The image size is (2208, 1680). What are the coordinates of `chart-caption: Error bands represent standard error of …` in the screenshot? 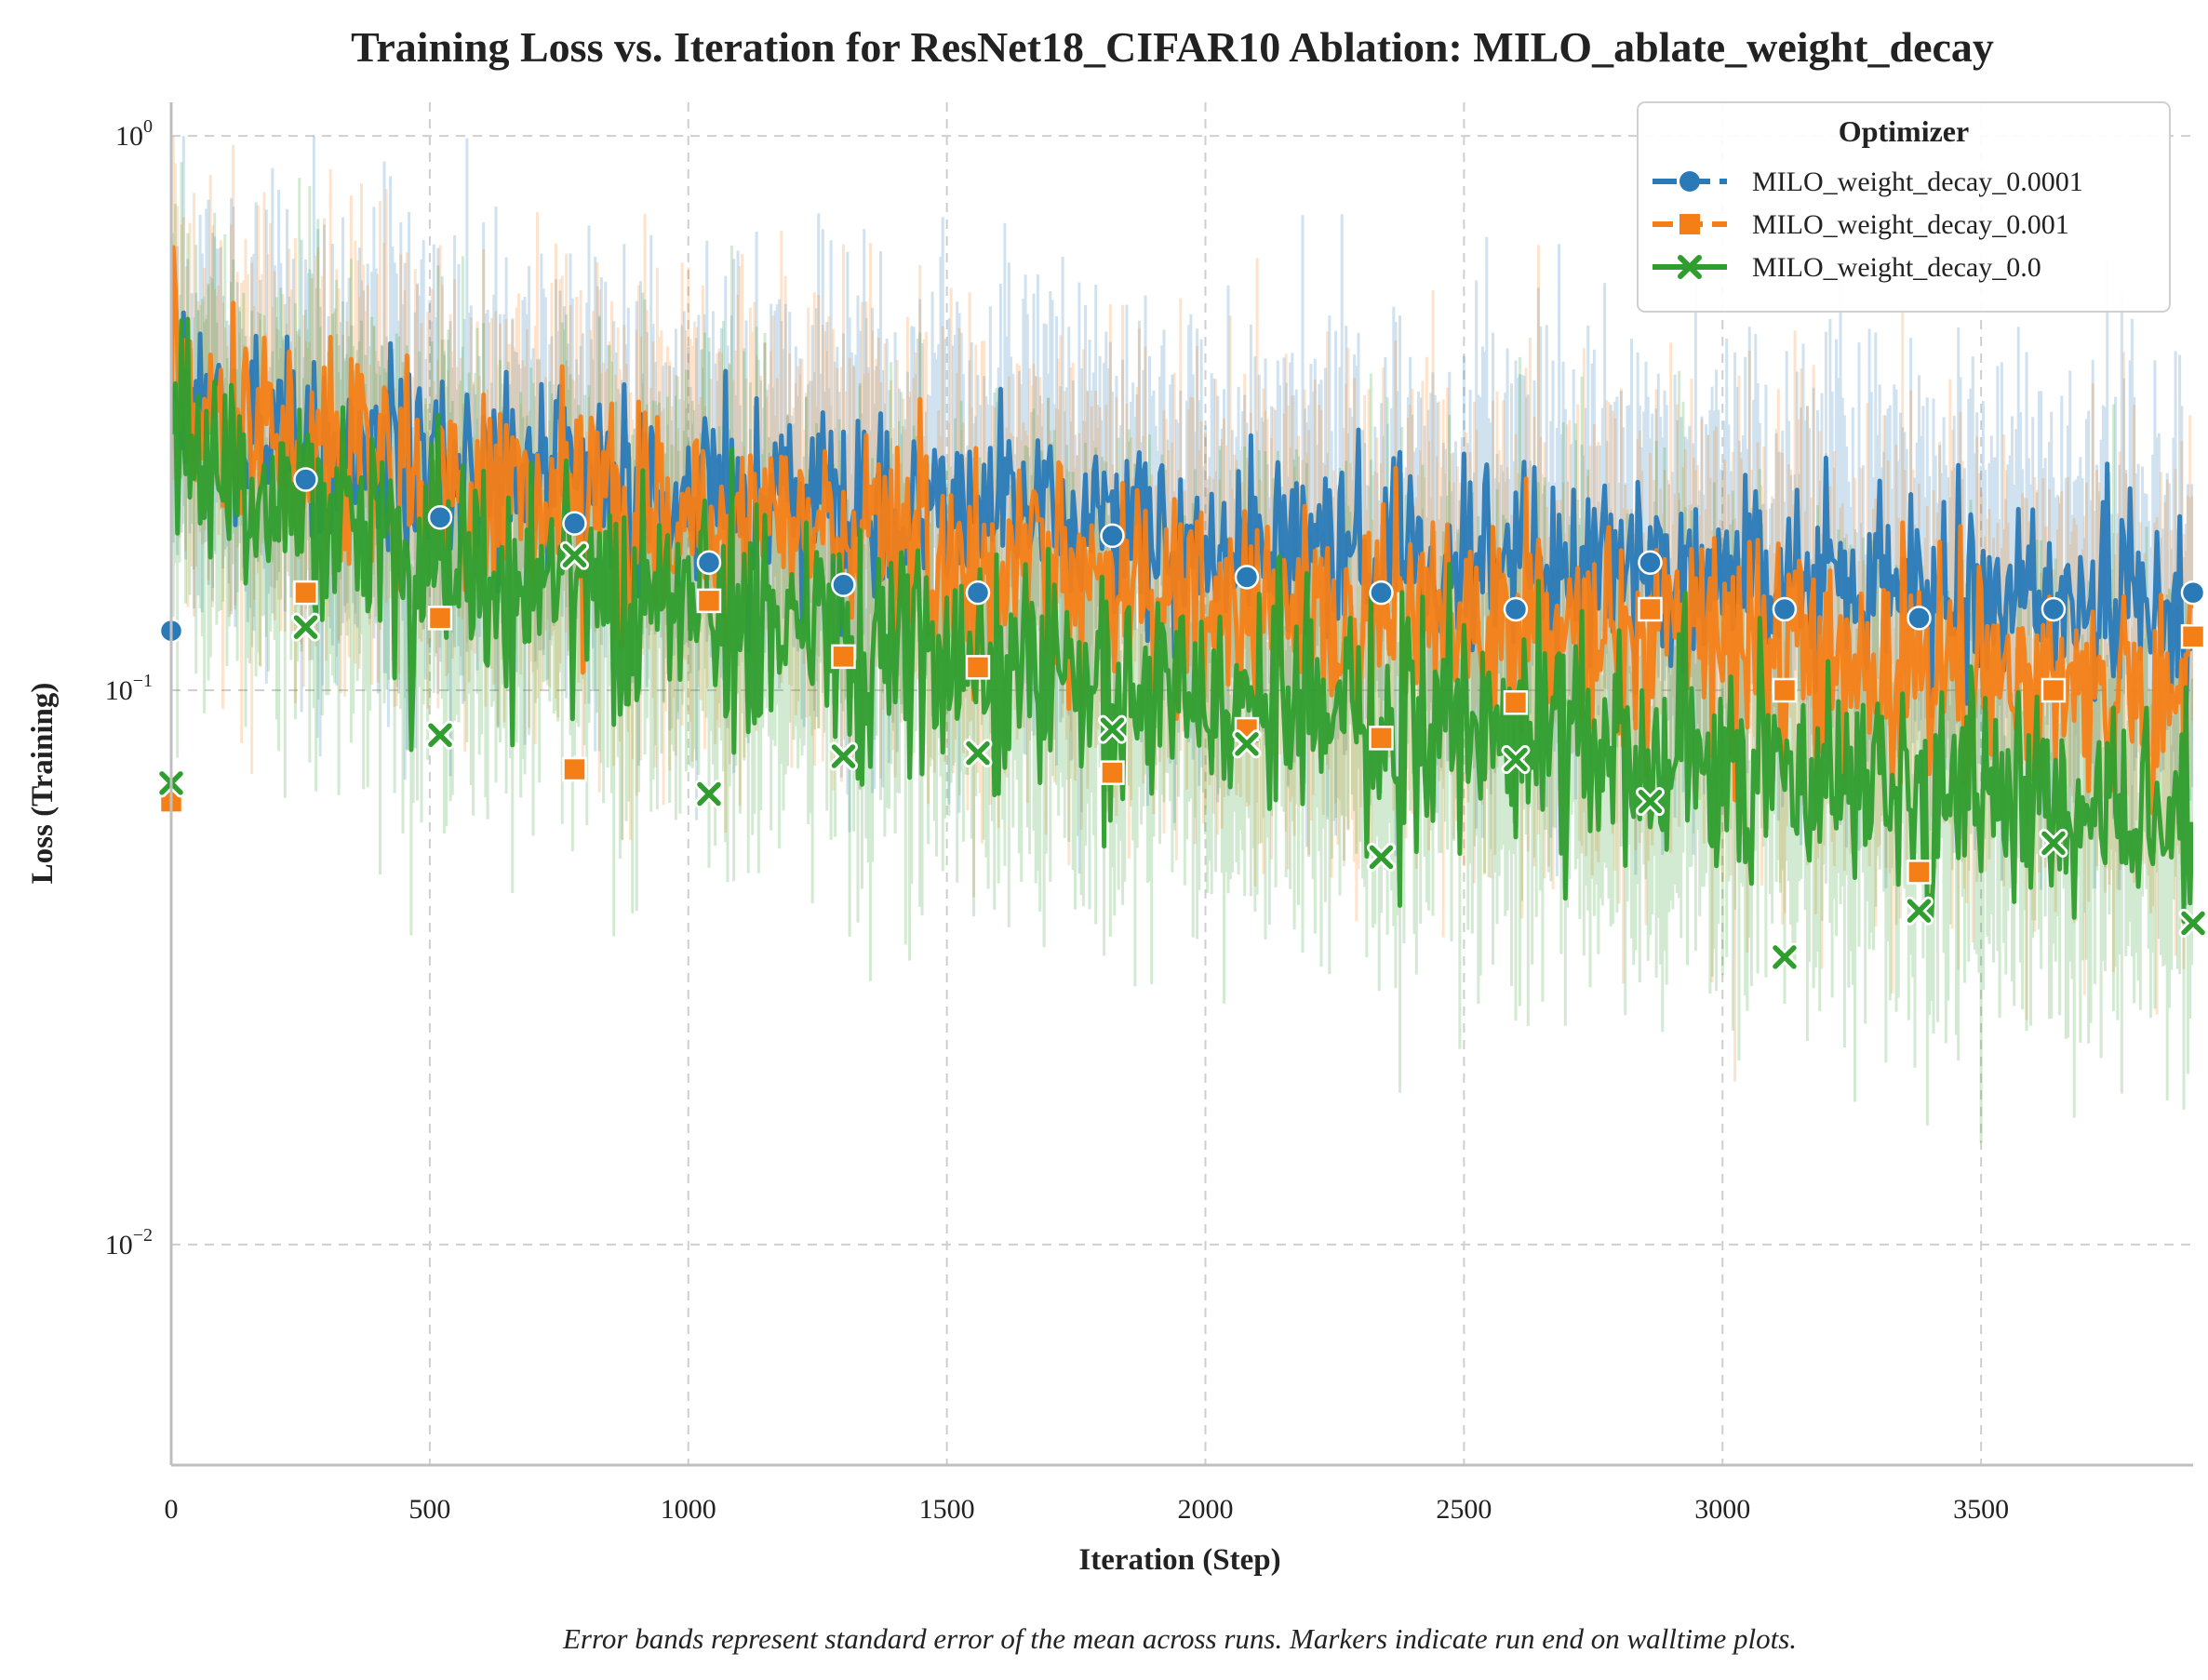 It's located at (1180, 1638).